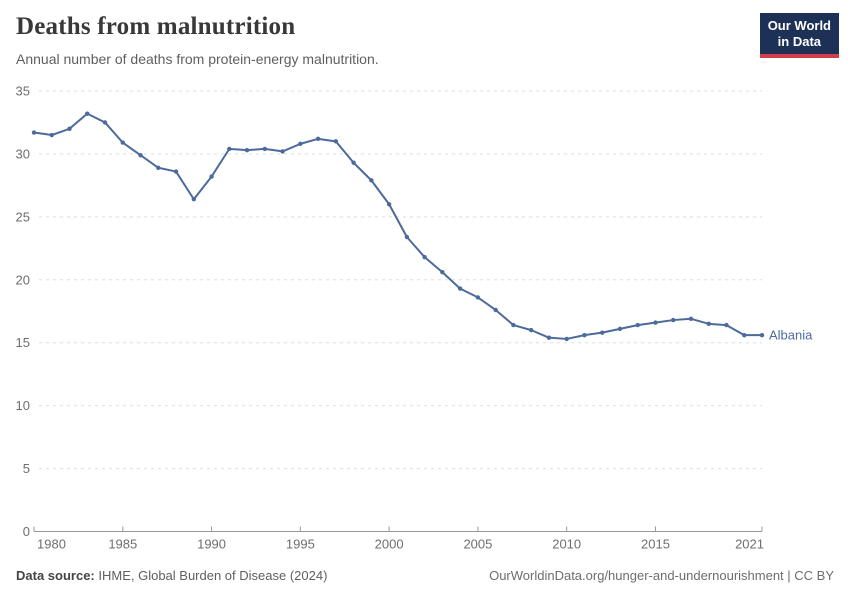 The width and height of the screenshot is (850, 600). Describe the element at coordinates (23, 342) in the screenshot. I see `y-tick-label: 15` at that location.